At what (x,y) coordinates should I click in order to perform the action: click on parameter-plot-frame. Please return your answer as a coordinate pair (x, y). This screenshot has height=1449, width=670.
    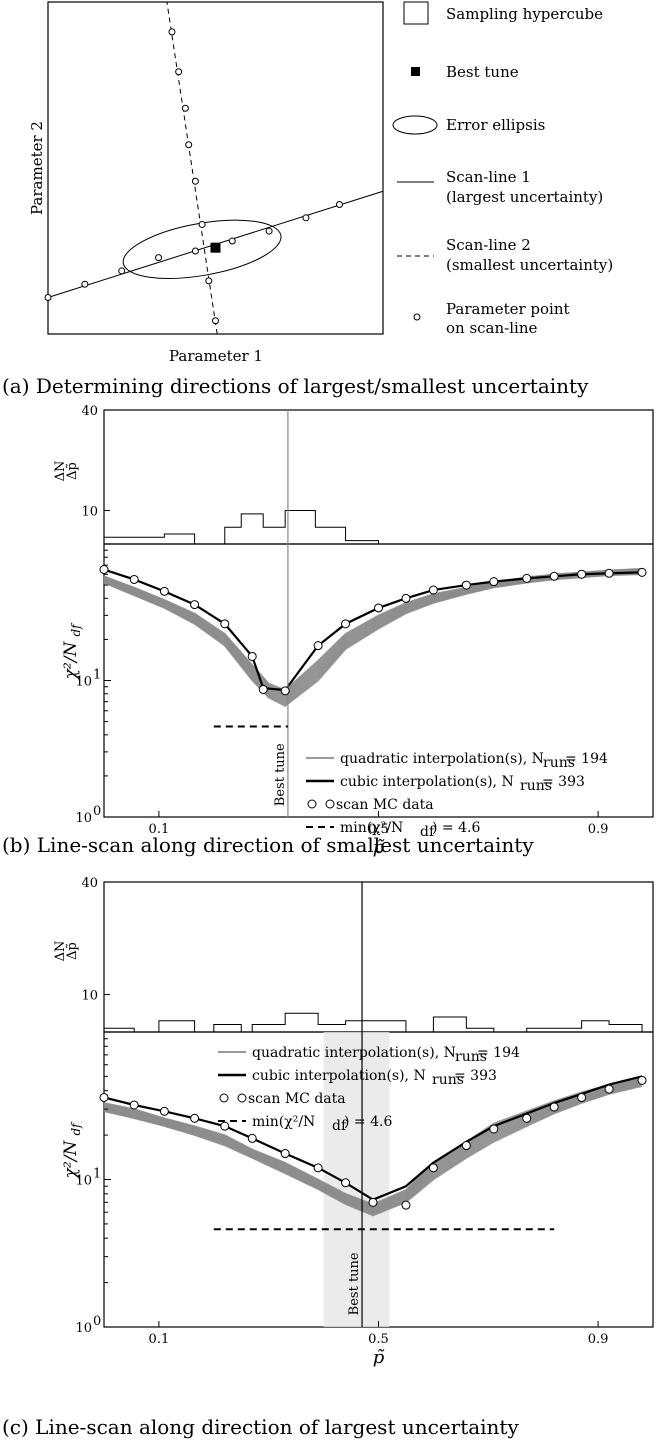
    Looking at the image, I should click on (215, 168).